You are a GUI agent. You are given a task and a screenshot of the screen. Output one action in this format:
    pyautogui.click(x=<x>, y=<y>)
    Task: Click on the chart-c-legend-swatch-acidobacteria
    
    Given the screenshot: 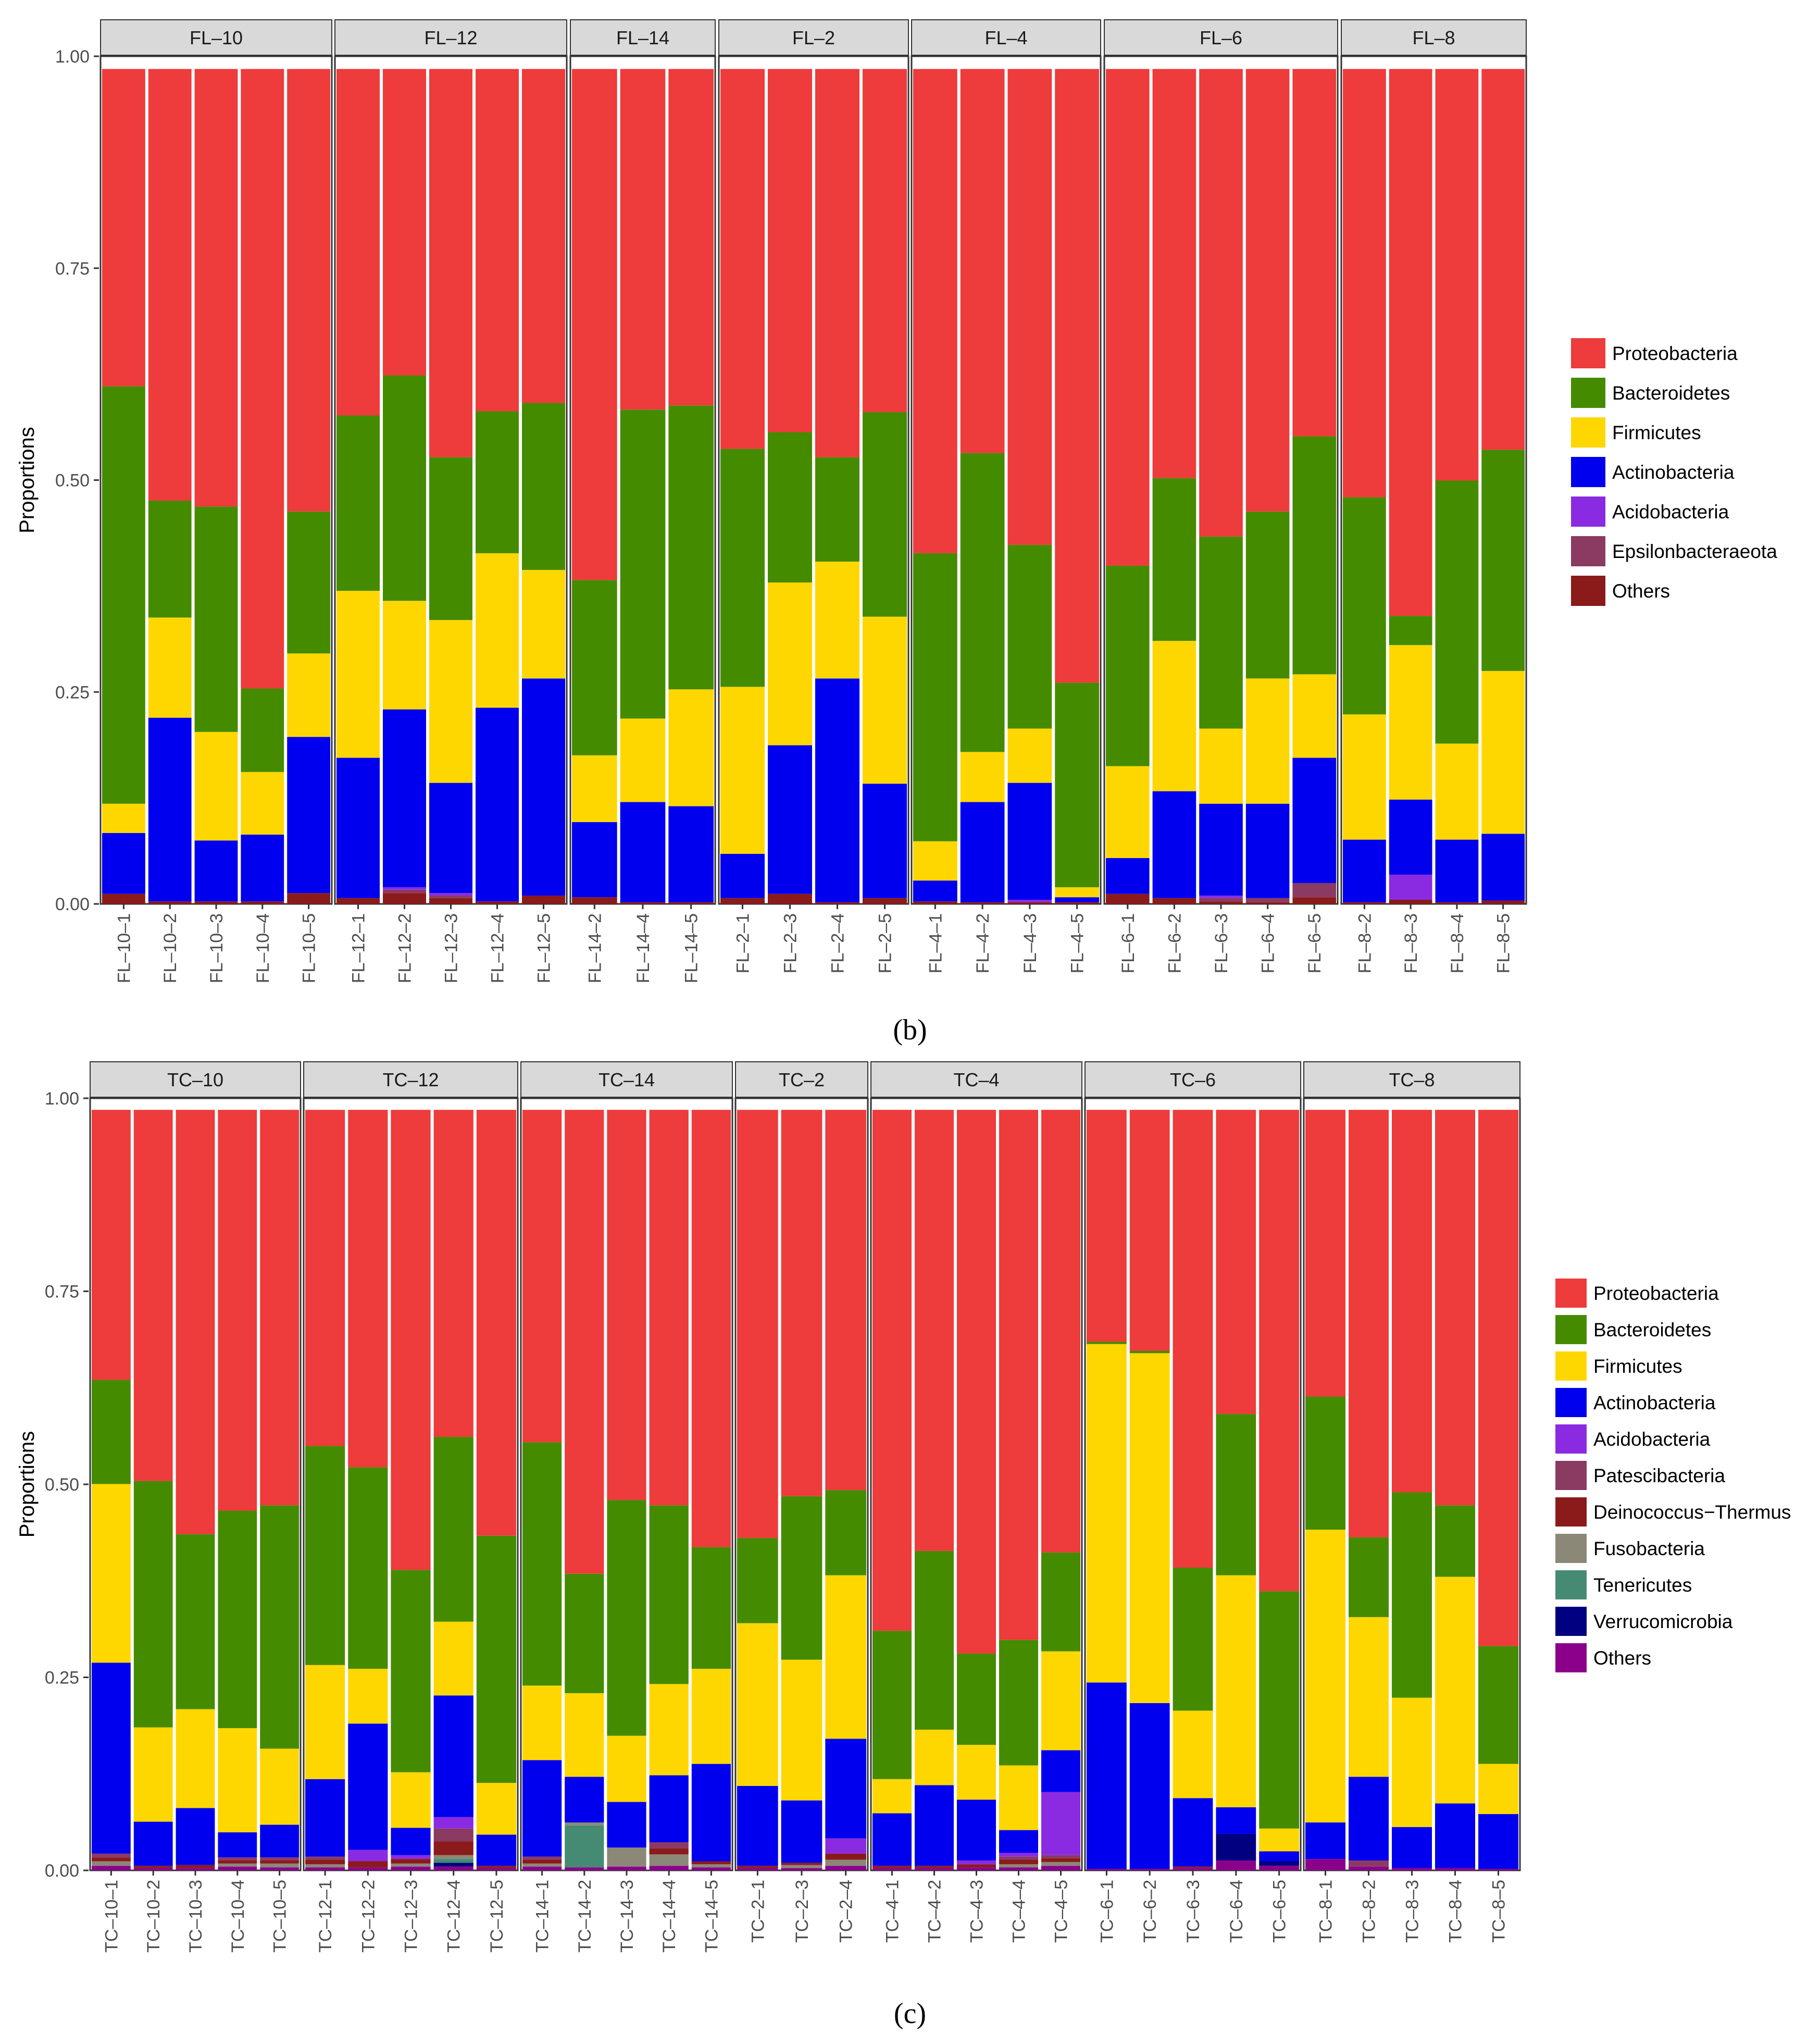 What is the action you would take?
    pyautogui.click(x=1571, y=1439)
    